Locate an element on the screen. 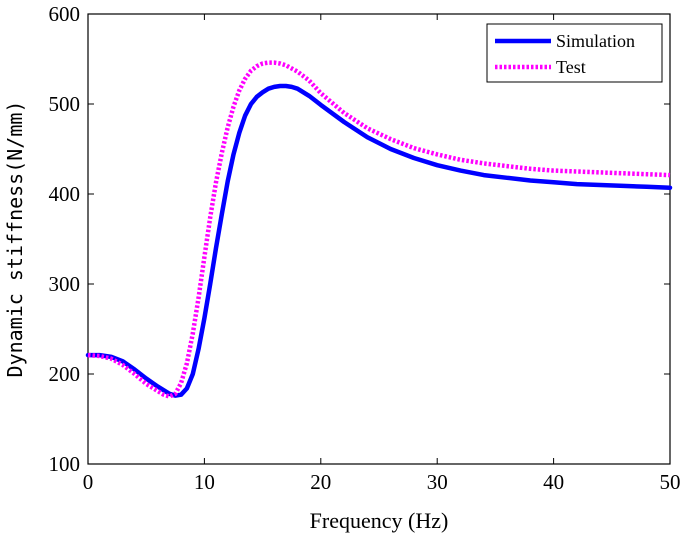 The width and height of the screenshot is (685, 536). legend-box is located at coordinates (574, 53).